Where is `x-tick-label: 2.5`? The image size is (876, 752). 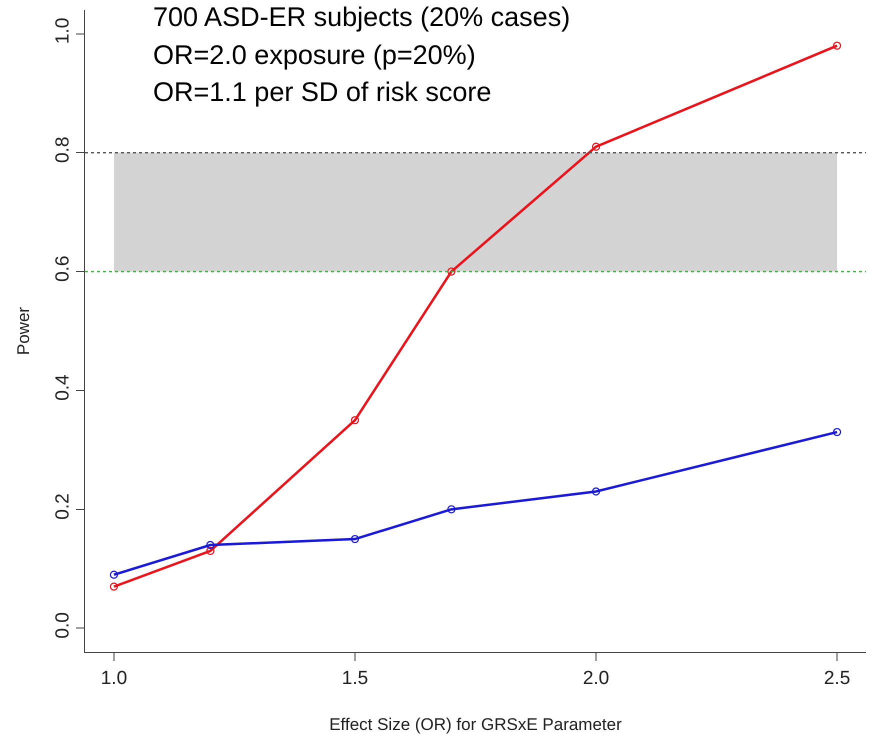 x-tick-label: 2.5 is located at coordinates (837, 678).